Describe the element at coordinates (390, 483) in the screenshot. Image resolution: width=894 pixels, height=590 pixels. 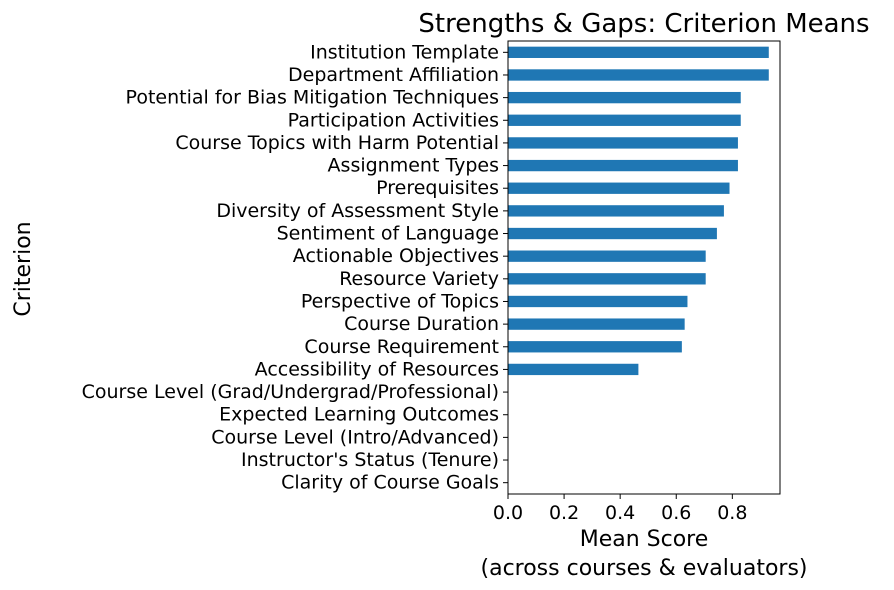
I see `y-tick-label: Clarity of Course Goals` at that location.